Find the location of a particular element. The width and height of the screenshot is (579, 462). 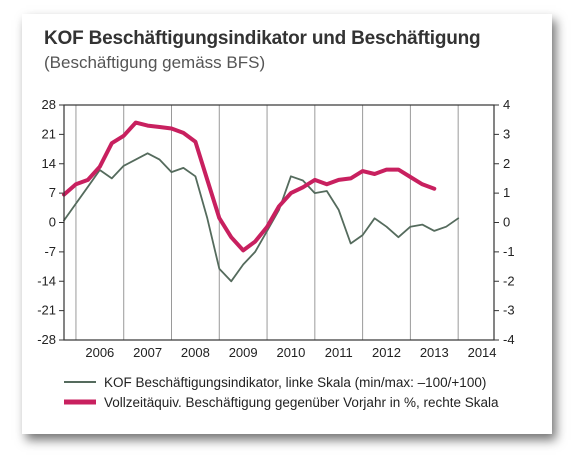

right-tick-label: -1 is located at coordinates (509, 251).